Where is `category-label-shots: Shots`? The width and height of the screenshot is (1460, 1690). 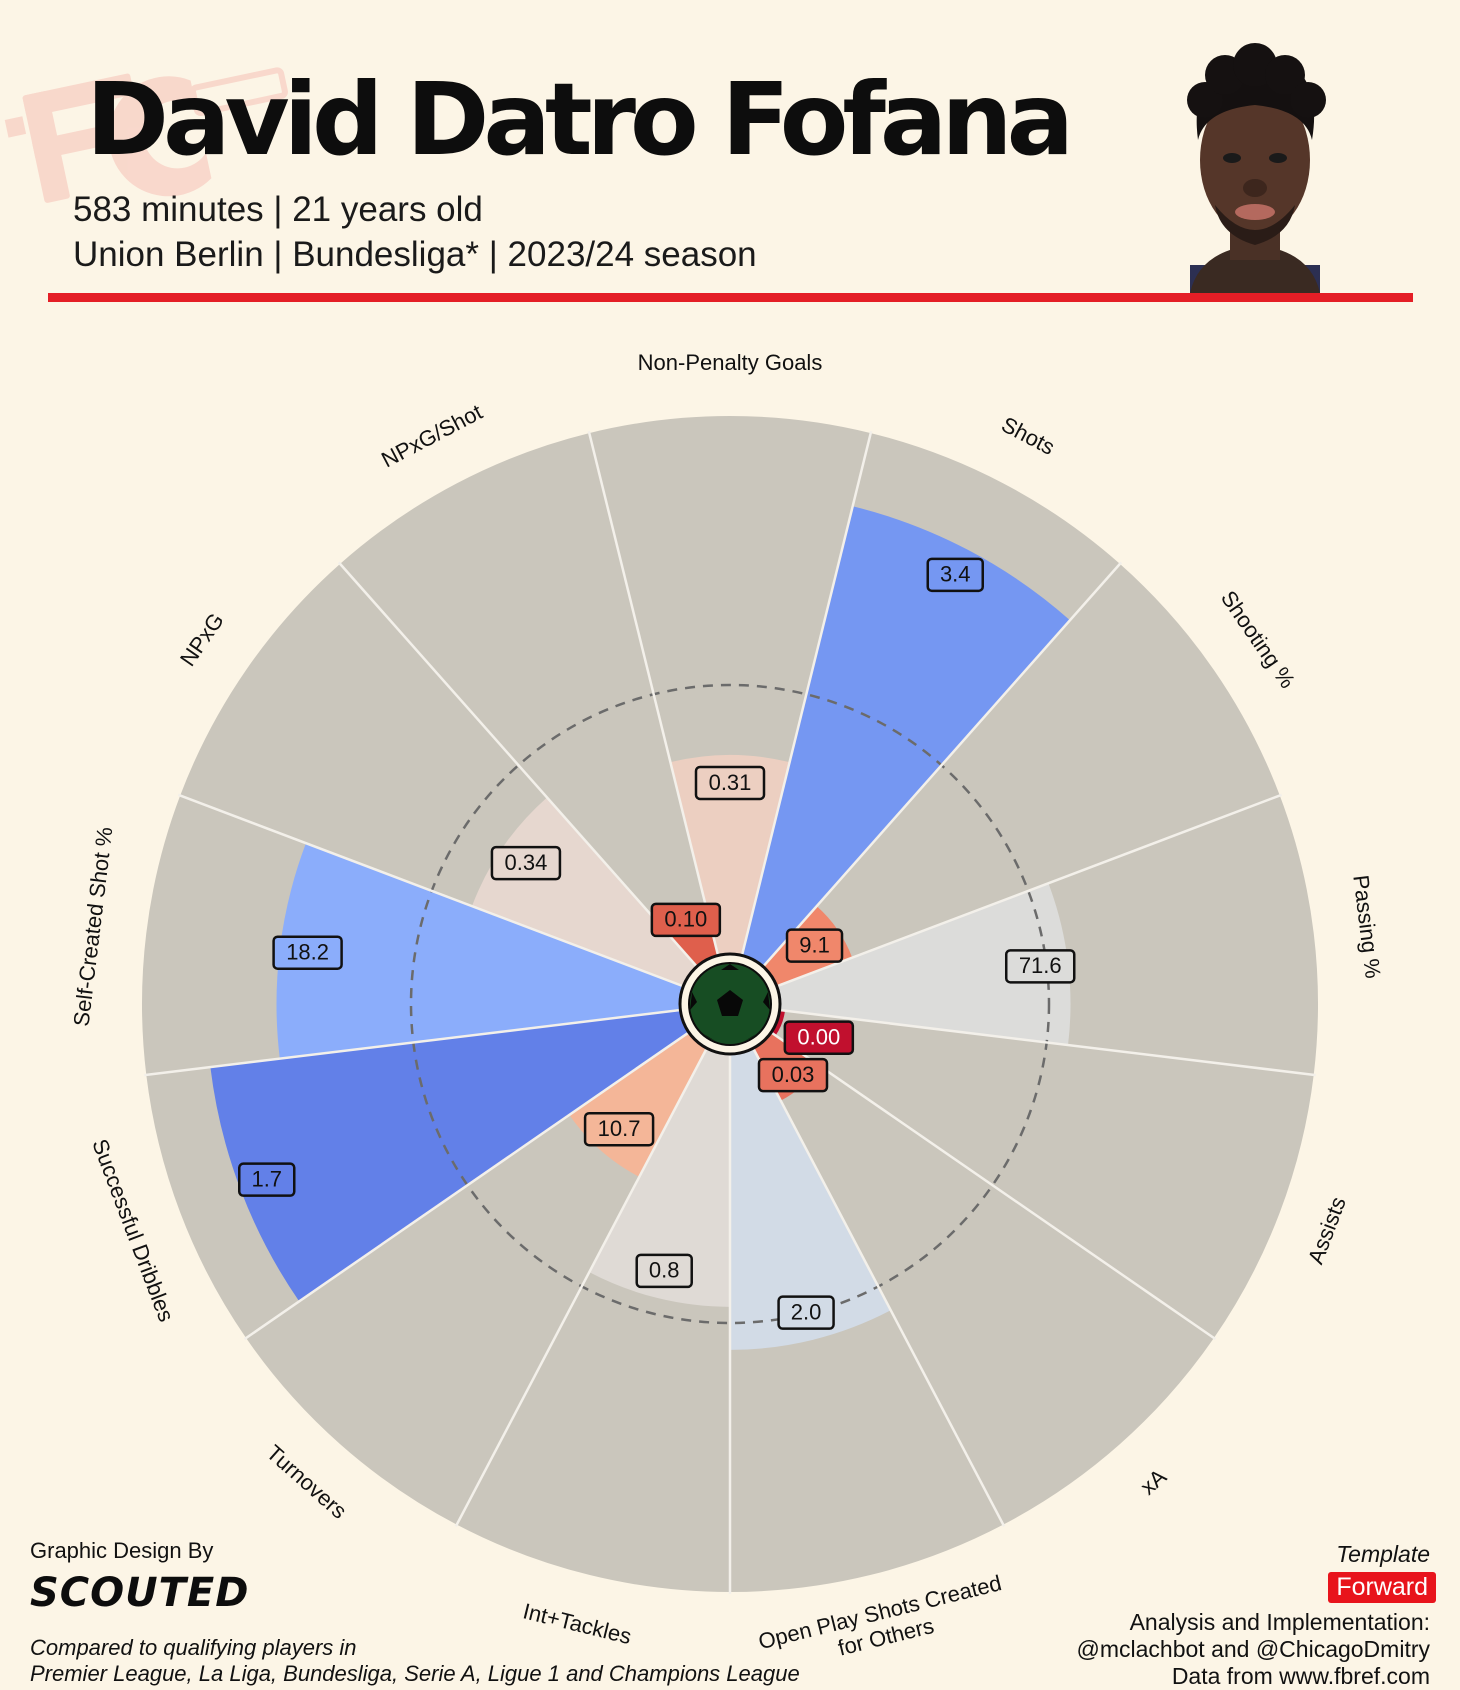
category-label-shots: Shots is located at coordinates (1027, 436).